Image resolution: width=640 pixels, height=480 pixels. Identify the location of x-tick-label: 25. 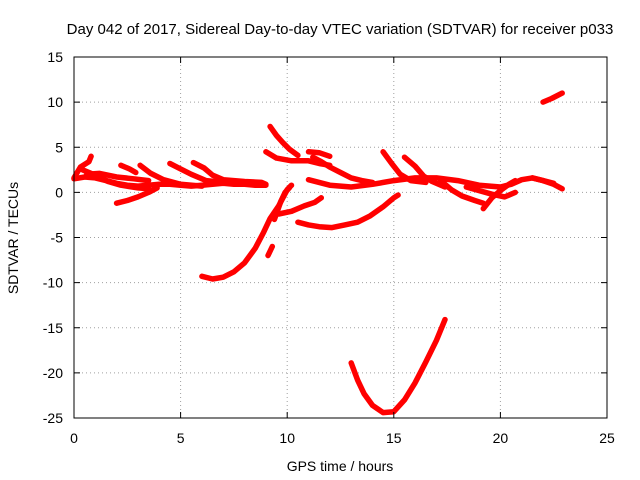
(607, 438).